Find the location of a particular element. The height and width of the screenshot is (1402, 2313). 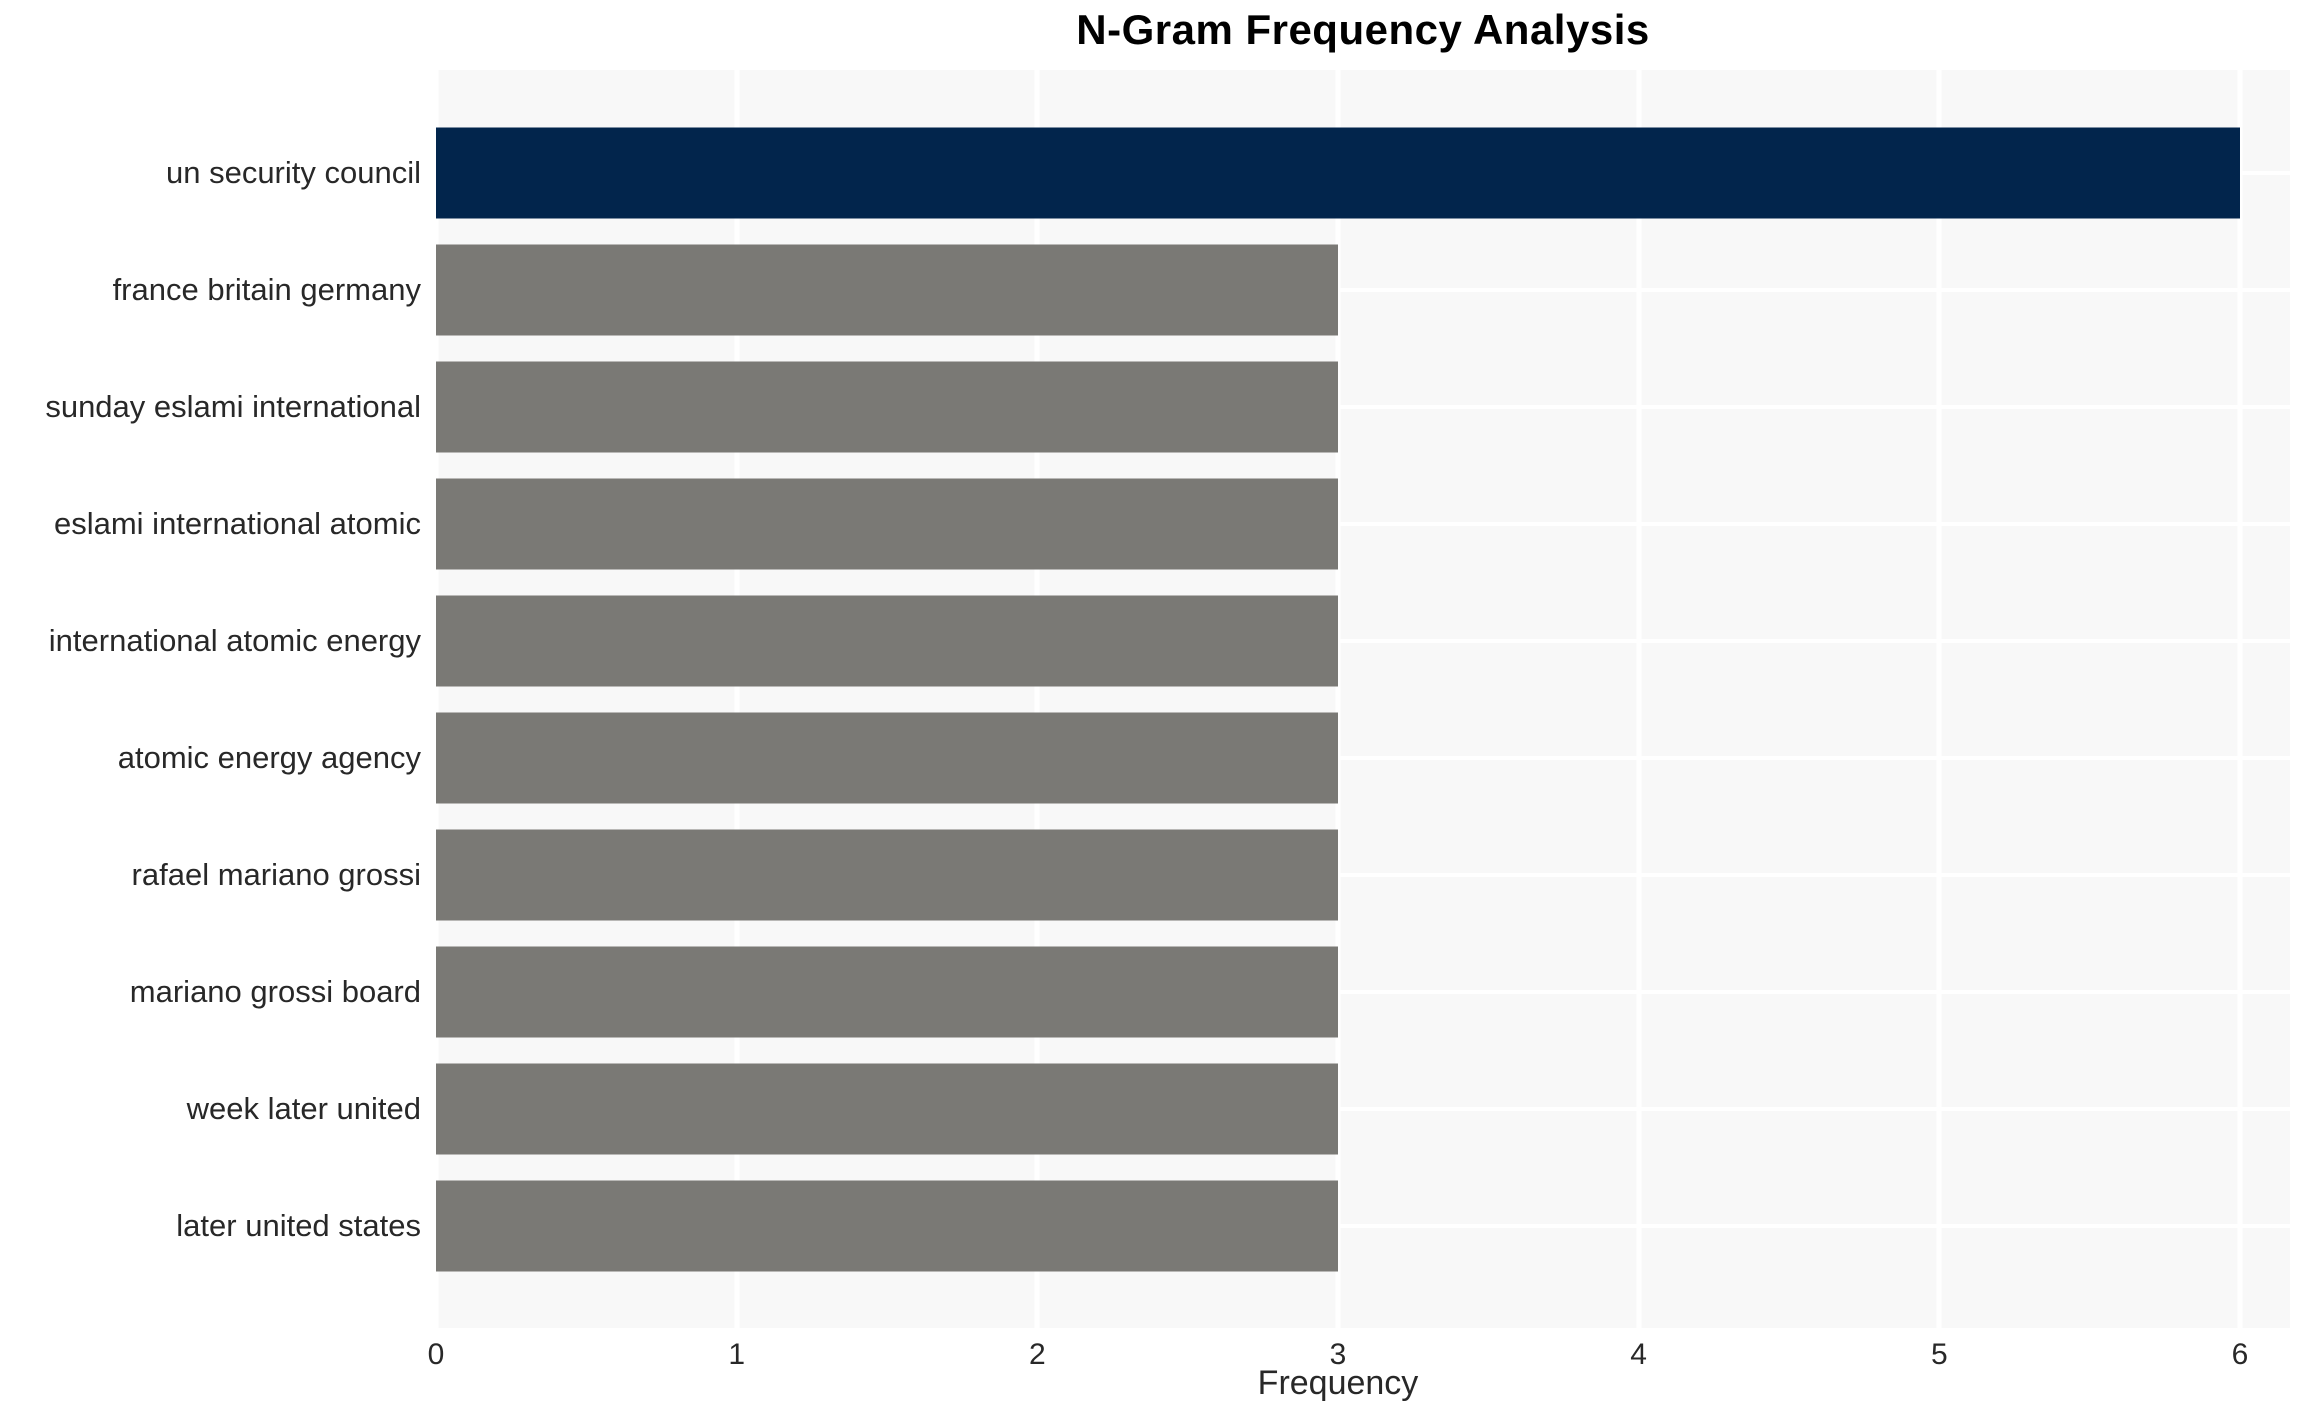

y-tick-label: atomic energy agency is located at coordinates (269, 757).